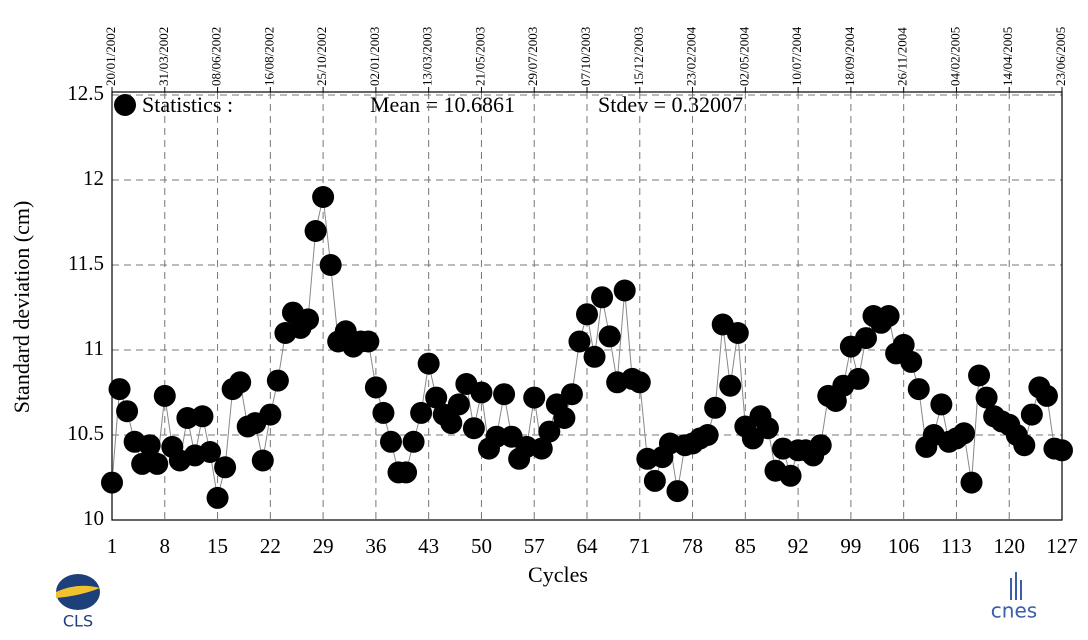 This screenshot has height=640, width=1088. What do you see at coordinates (534, 546) in the screenshot?
I see `x-tick-label: 57` at bounding box center [534, 546].